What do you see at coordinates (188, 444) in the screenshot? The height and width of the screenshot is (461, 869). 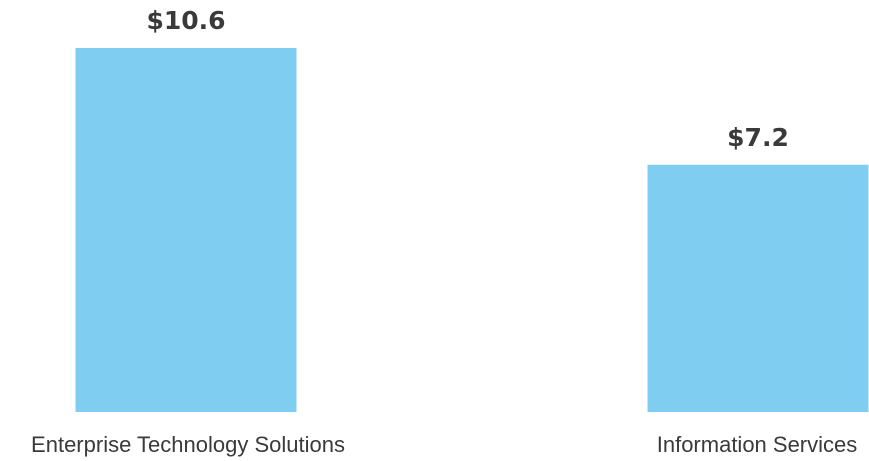 I see `category-label-1: Enterprise Technology Solutions` at bounding box center [188, 444].